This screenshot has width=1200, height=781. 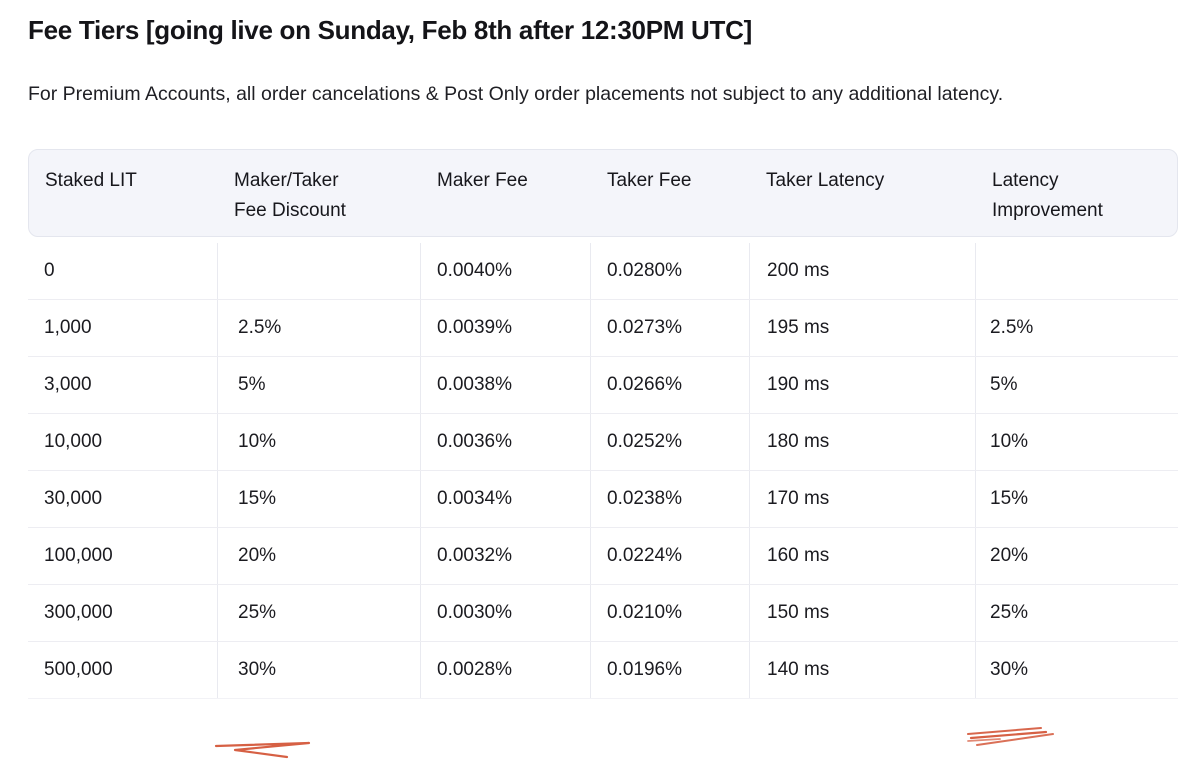 I want to click on table-cell: 0.0238%, so click(x=669, y=499).